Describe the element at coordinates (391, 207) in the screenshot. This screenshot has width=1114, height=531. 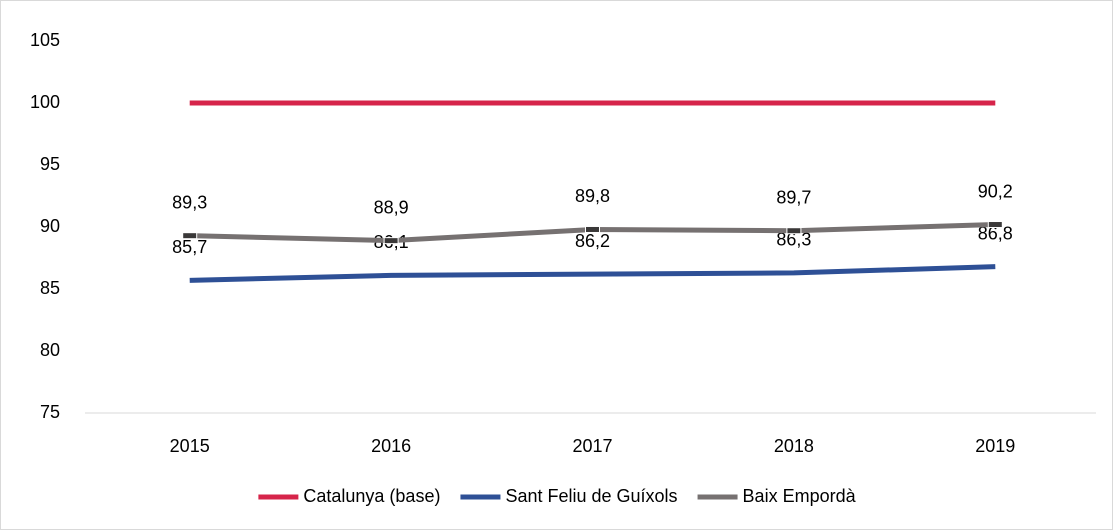
I see `data-label: 88,9` at that location.